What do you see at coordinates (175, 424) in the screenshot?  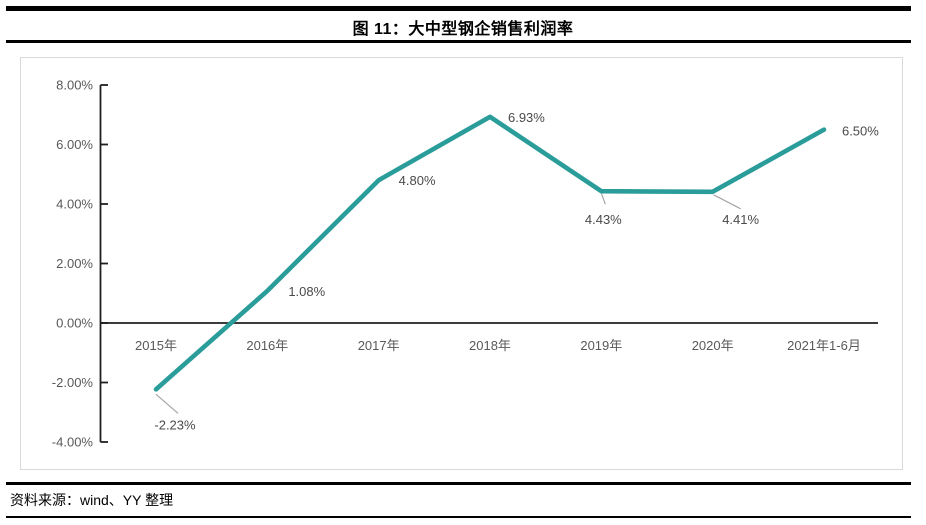 I see `data-point-label: -2.23%` at bounding box center [175, 424].